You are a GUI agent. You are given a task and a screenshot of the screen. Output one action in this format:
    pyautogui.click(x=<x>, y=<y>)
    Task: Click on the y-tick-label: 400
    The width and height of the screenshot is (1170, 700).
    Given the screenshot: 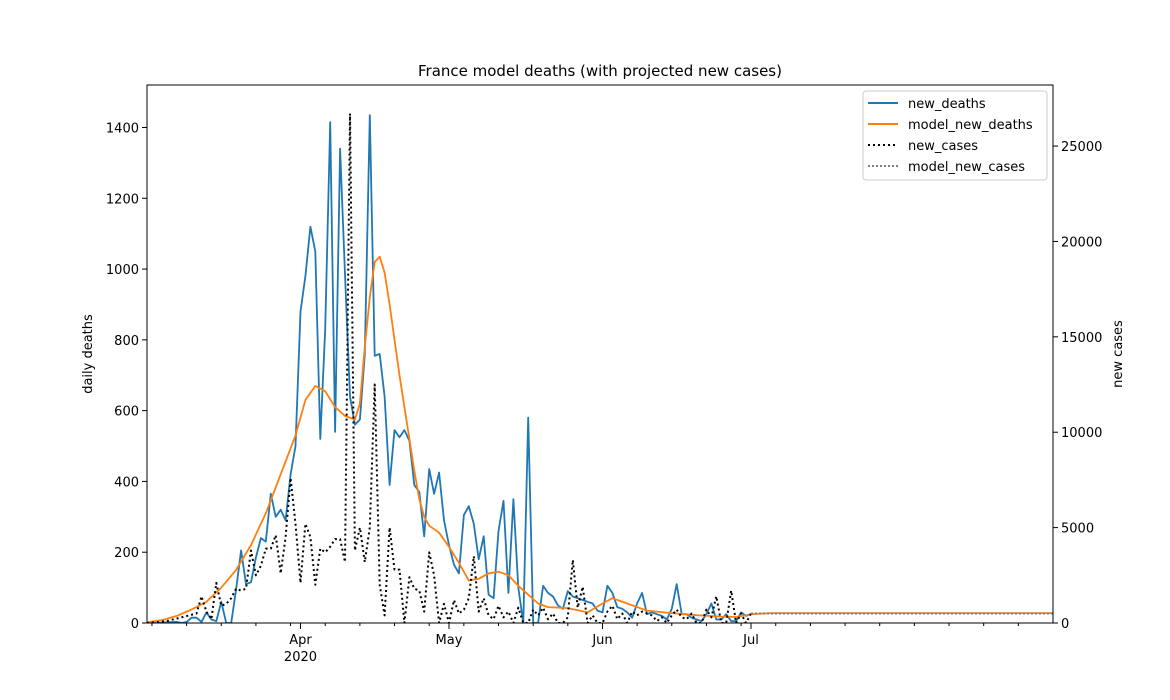 What is the action you would take?
    pyautogui.click(x=126, y=482)
    